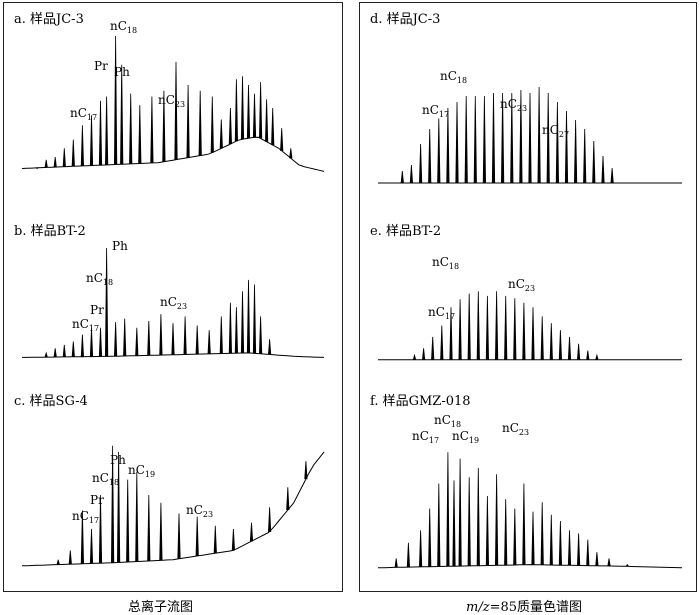  Describe the element at coordinates (435, 111) in the screenshot. I see `peak-label-d-0: nC17` at that location.